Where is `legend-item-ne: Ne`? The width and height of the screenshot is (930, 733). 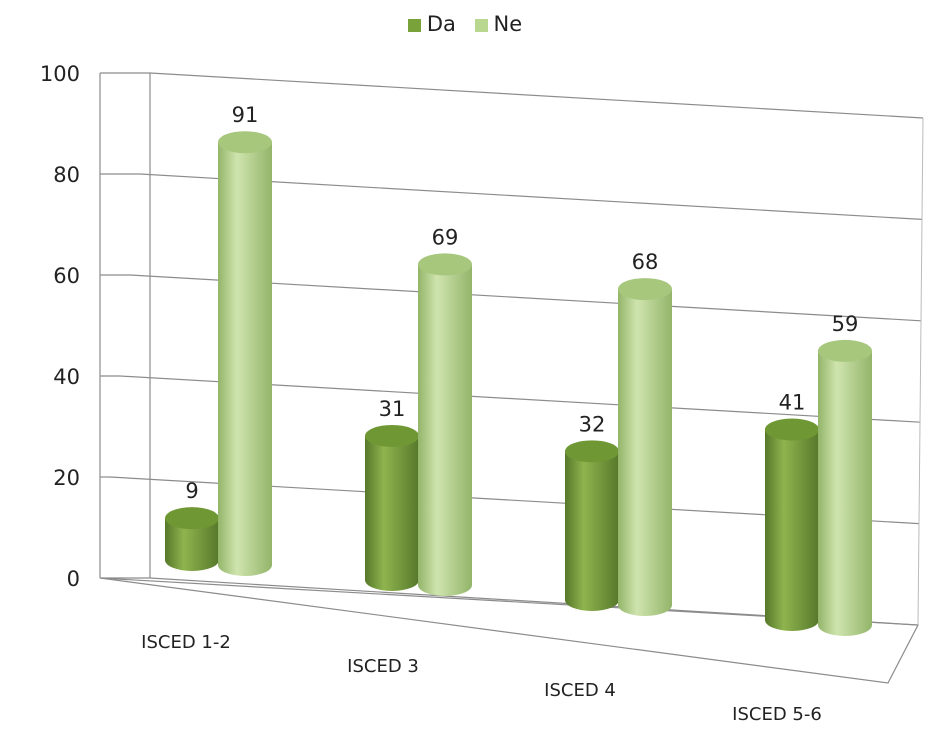 legend-item-ne: Ne is located at coordinates (498, 24).